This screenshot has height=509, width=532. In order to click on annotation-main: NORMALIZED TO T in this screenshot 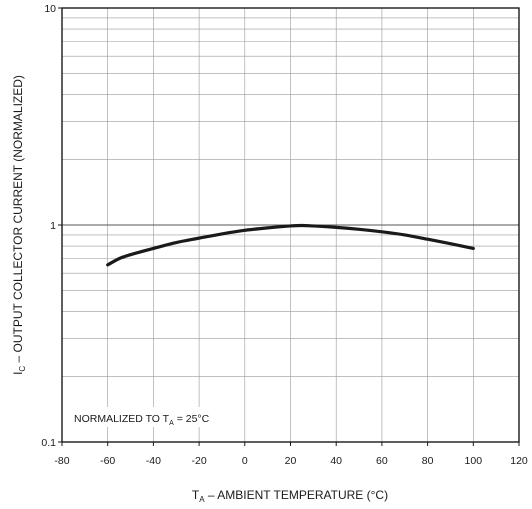, I will do `click(122, 419)`.